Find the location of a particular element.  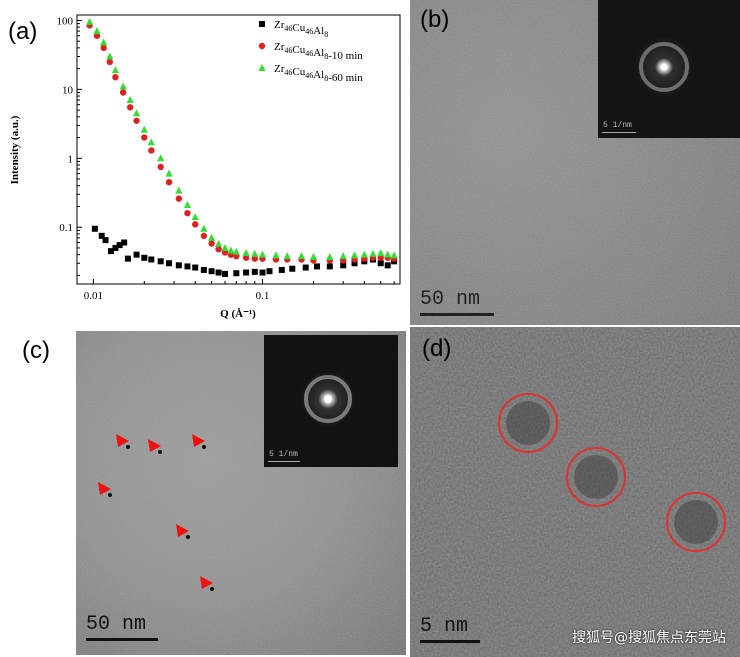

legend-entry: Zr46Cu46Al8 is located at coordinates (301, 29).